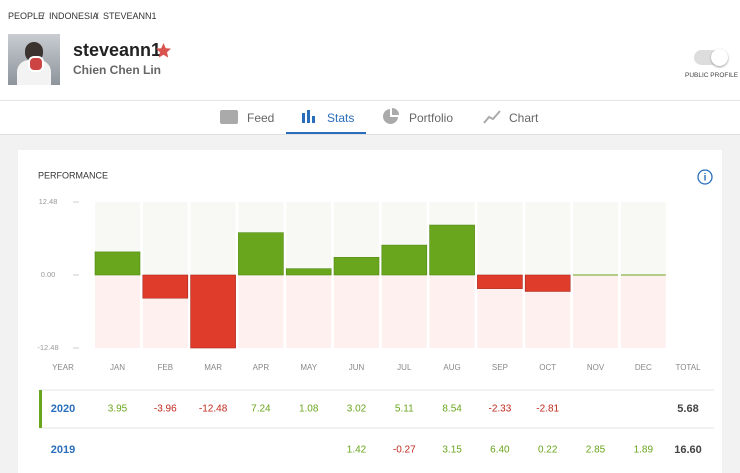 Image resolution: width=740 pixels, height=473 pixels. What do you see at coordinates (451, 367) in the screenshot?
I see `x-tick-label: AUG` at bounding box center [451, 367].